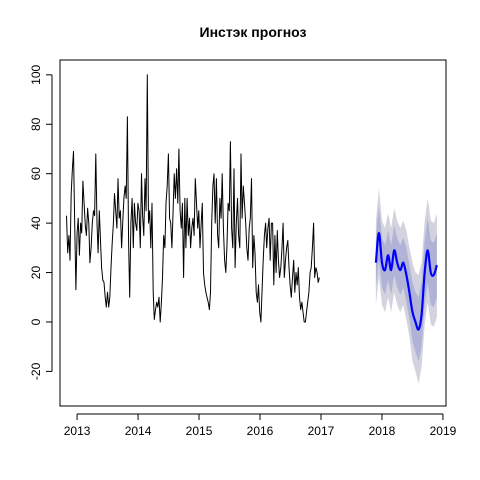 This screenshot has width=480, height=480. I want to click on x-tick-label: 2013, so click(77, 431).